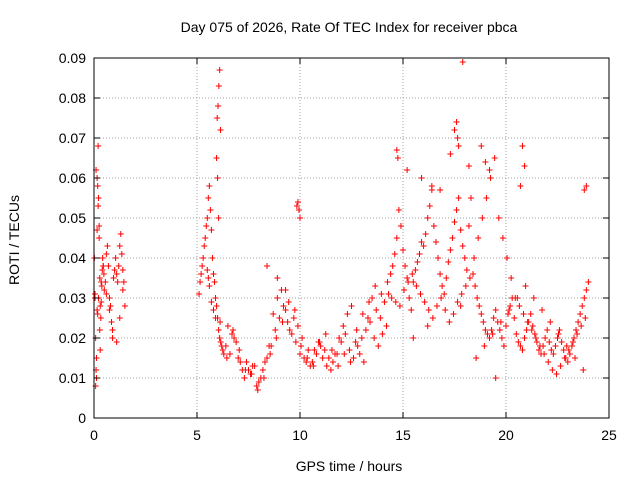 The image size is (640, 480). I want to click on y-tick-label: 0.09, so click(72, 58).